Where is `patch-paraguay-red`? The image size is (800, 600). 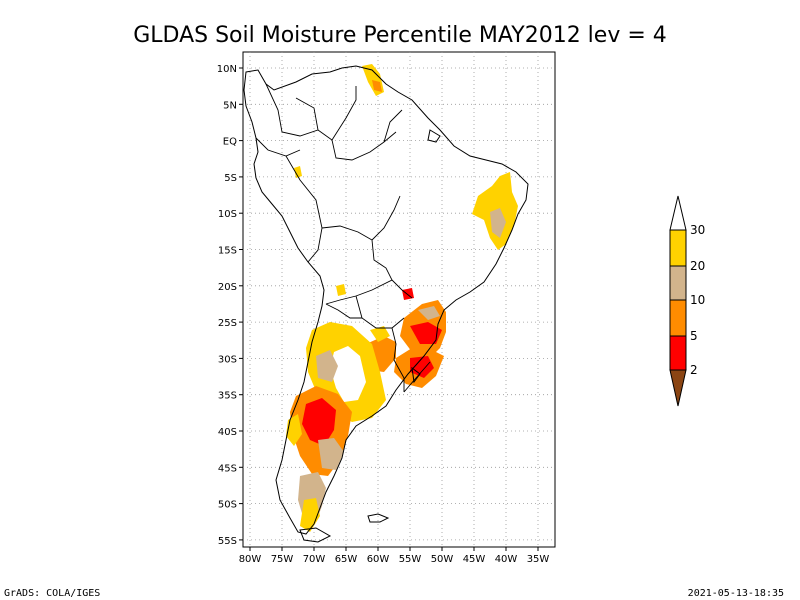 patch-paraguay-red is located at coordinates (408, 294).